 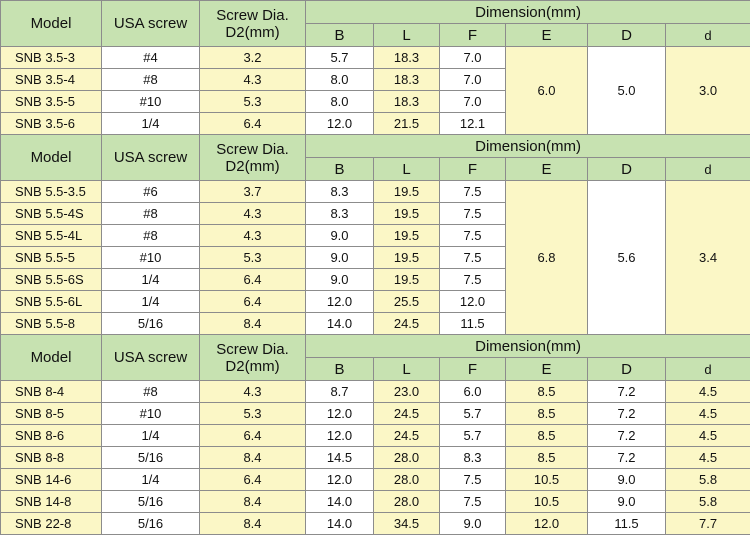 I want to click on table-row: SNB 8-4 #8 4.3 8.7 23.0 6.0 8.5 7.2 4.5, so click(x=375, y=391).